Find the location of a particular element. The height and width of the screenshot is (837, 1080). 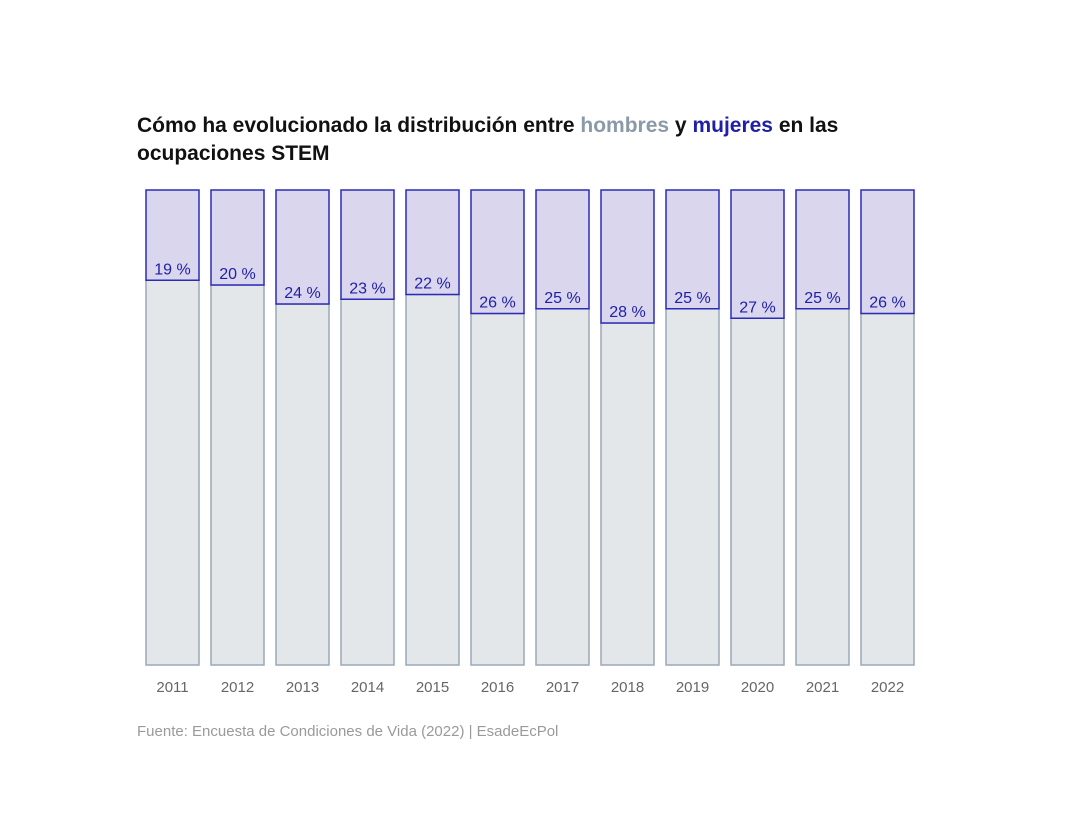

bar-hombres-2020 is located at coordinates (757, 491).